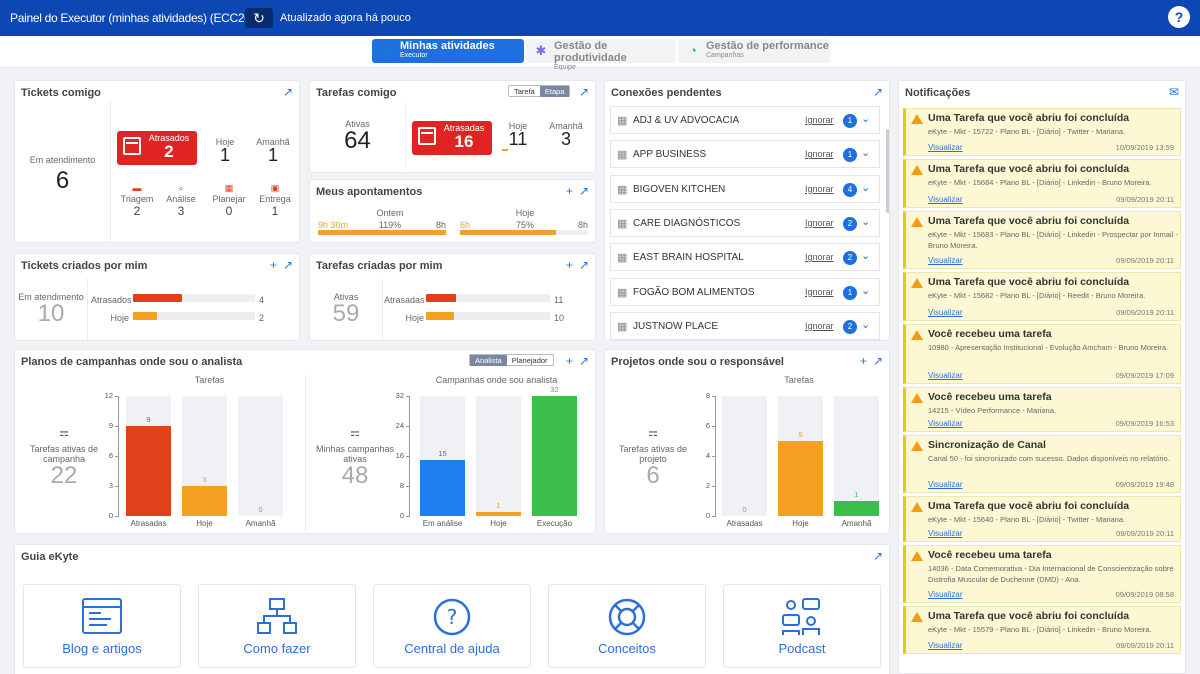 Image resolution: width=1200 pixels, height=674 pixels. What do you see at coordinates (1029, 506) in the screenshot?
I see `notification-title: Uma Tarefa que você abriu foi concluída` at bounding box center [1029, 506].